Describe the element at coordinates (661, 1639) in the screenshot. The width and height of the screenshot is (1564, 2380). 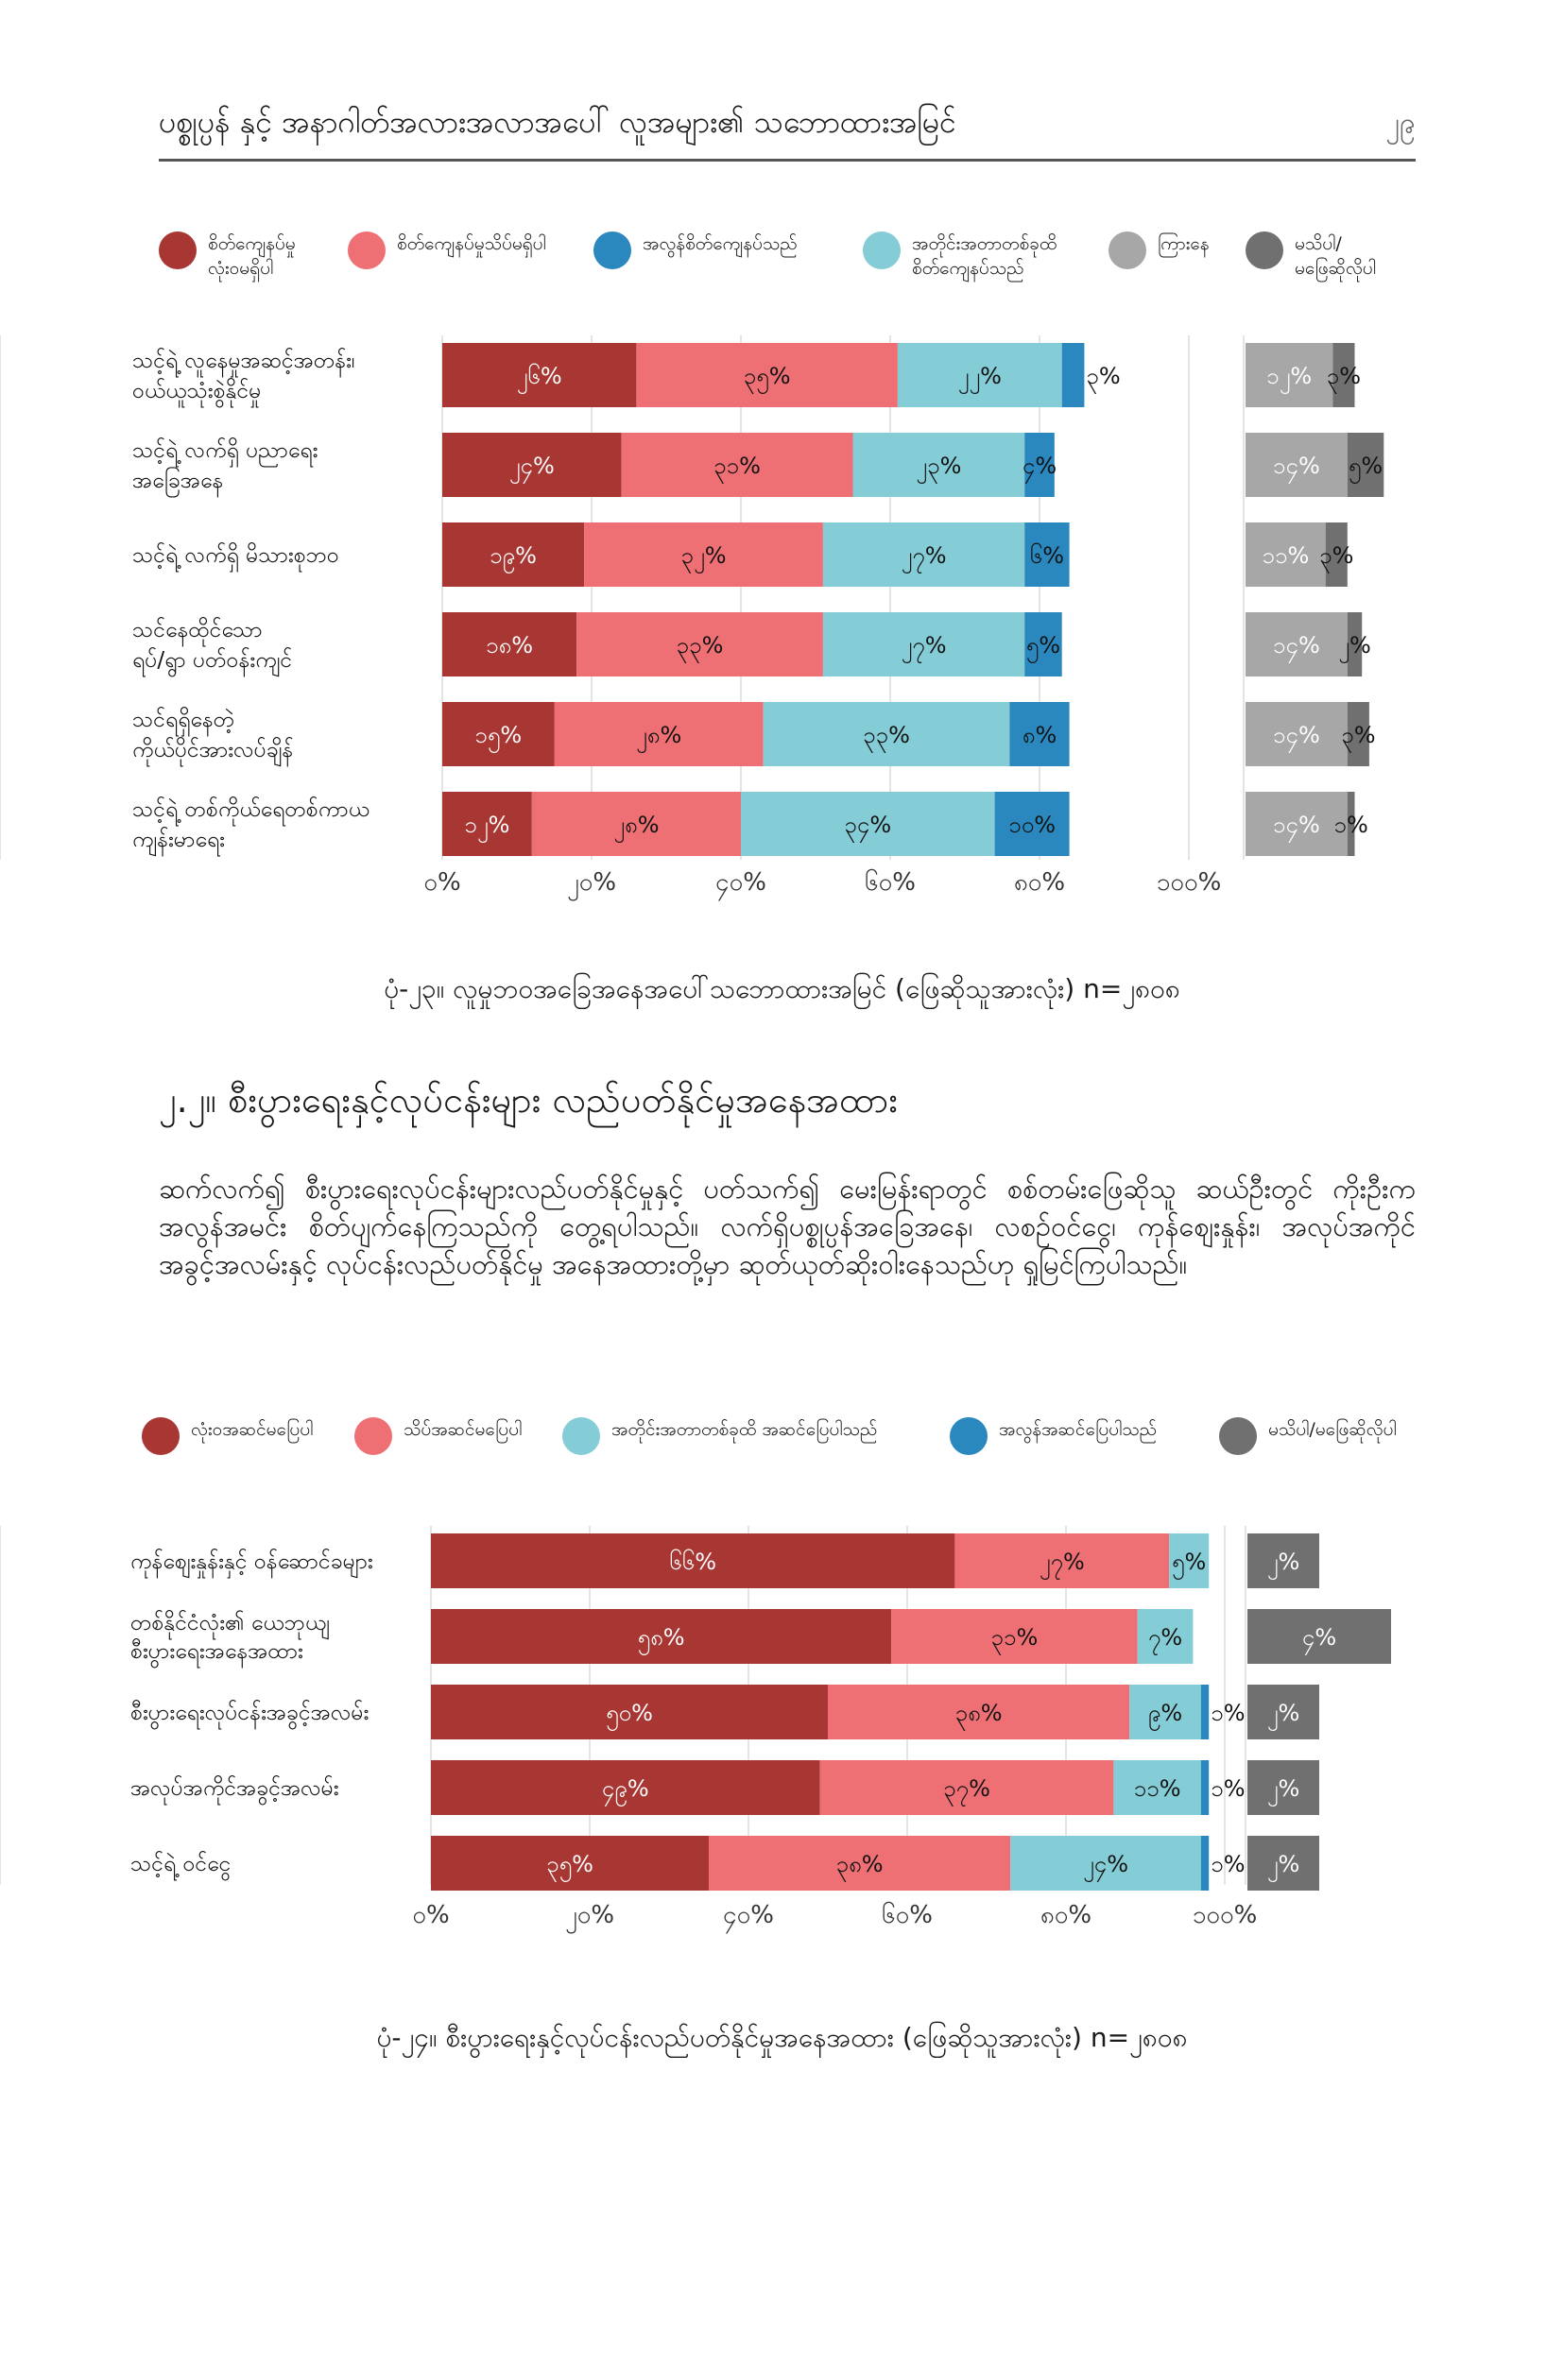
I see `chart2-data-label: ၅၈%` at that location.